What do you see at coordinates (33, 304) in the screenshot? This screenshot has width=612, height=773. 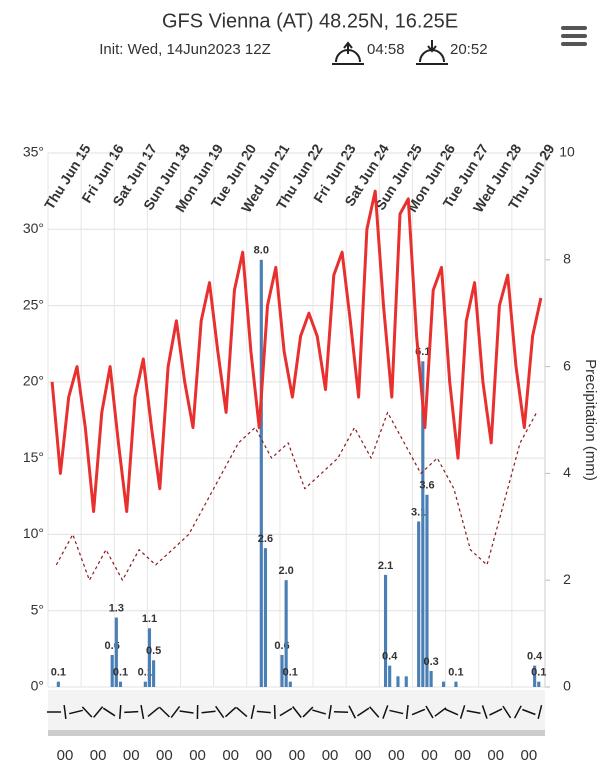 I see `y-tick-label: 25°` at bounding box center [33, 304].